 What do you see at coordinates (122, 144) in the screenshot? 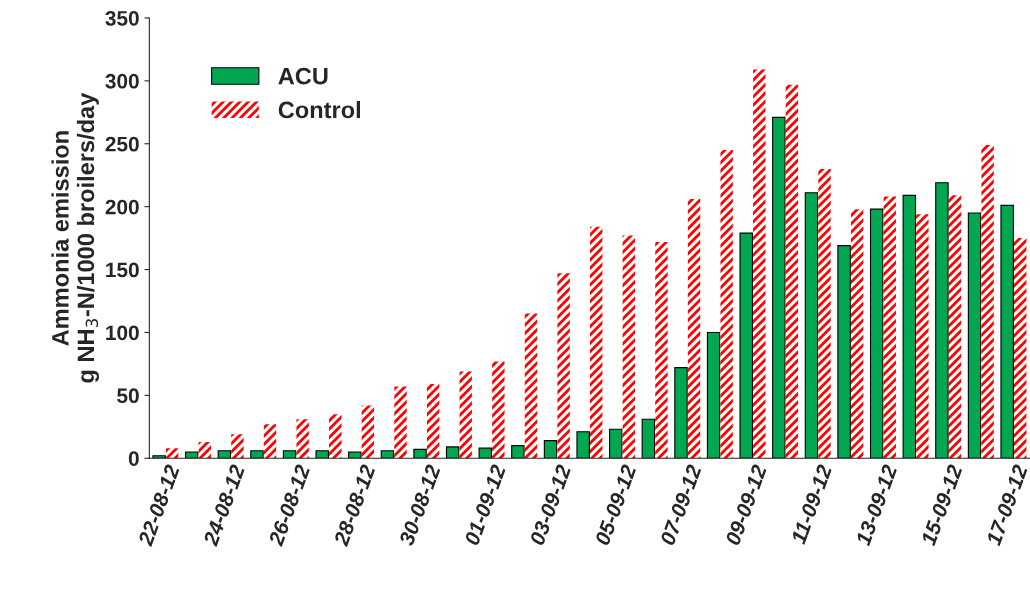
I see `y-tick-label: 250` at bounding box center [122, 144].